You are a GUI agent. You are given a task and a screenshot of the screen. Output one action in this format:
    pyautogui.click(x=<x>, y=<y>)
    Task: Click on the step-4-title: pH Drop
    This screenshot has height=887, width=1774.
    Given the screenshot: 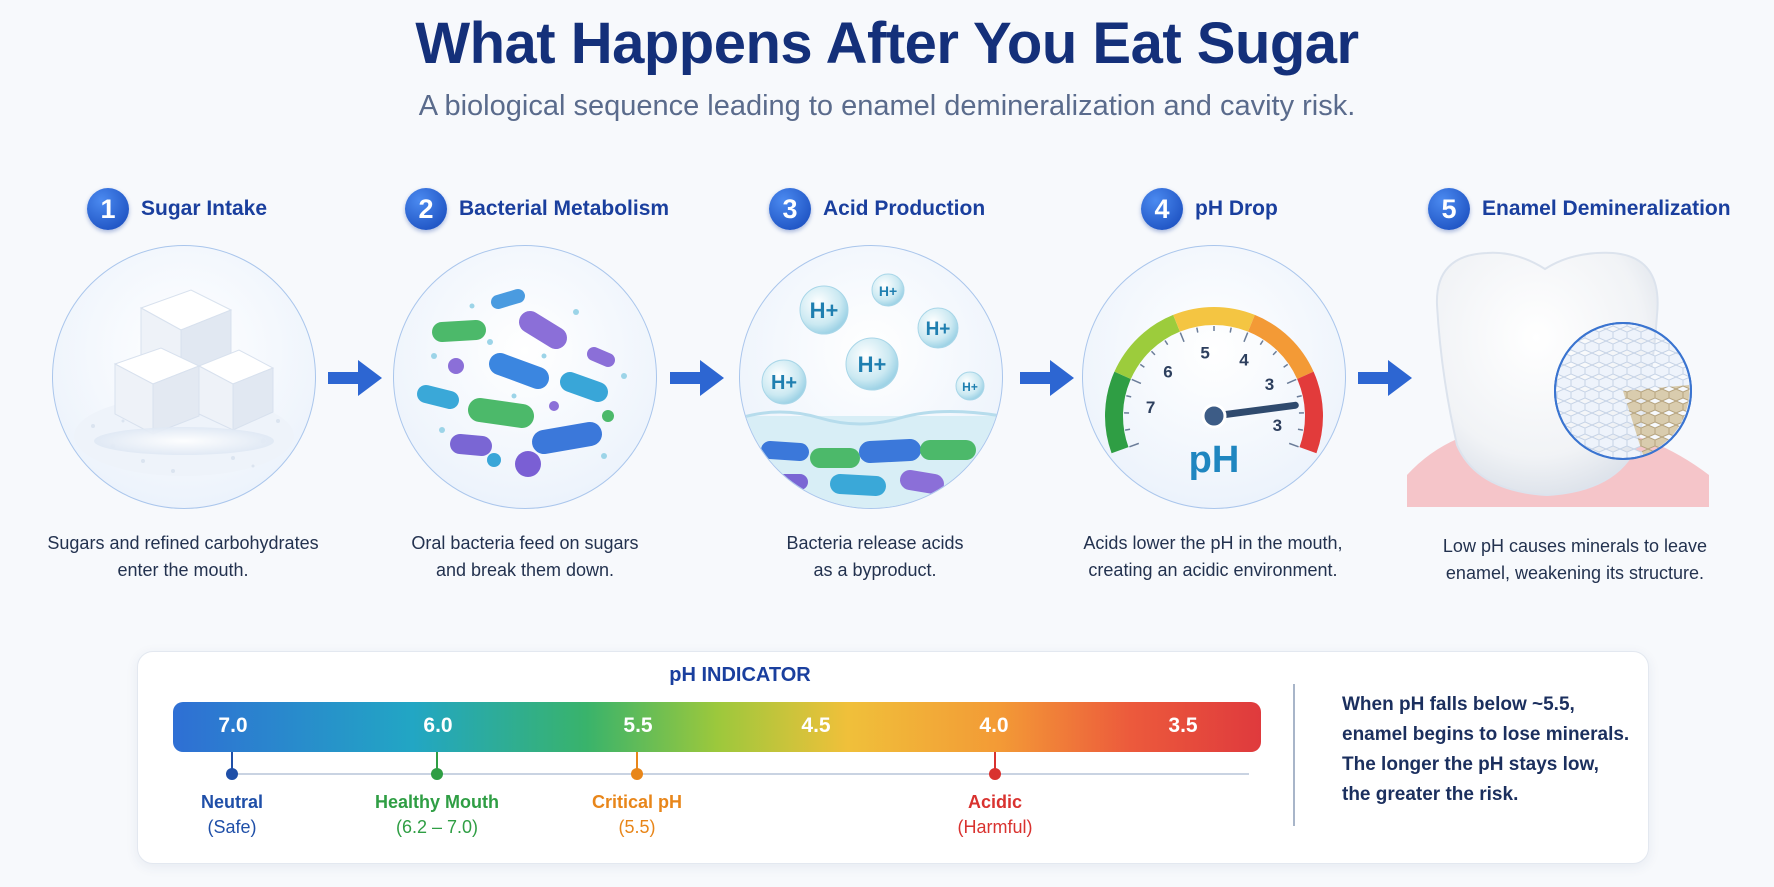 What is the action you would take?
    pyautogui.click(x=1236, y=208)
    